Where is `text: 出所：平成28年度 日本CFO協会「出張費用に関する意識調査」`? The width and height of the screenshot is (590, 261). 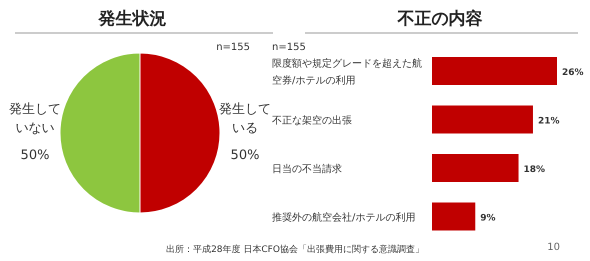
text: 出所：平成28年度 日本CFO協会「出張費用に関する意識調査」 is located at coordinates (295, 249).